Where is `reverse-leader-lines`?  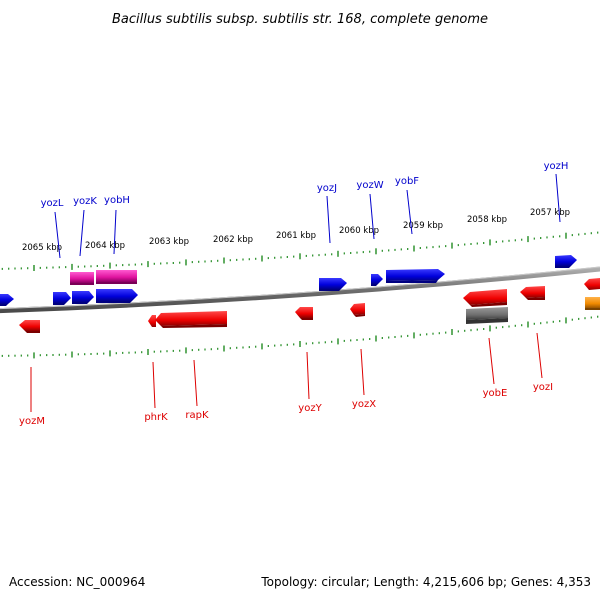
reverse-leader-lines is located at coordinates (286, 372).